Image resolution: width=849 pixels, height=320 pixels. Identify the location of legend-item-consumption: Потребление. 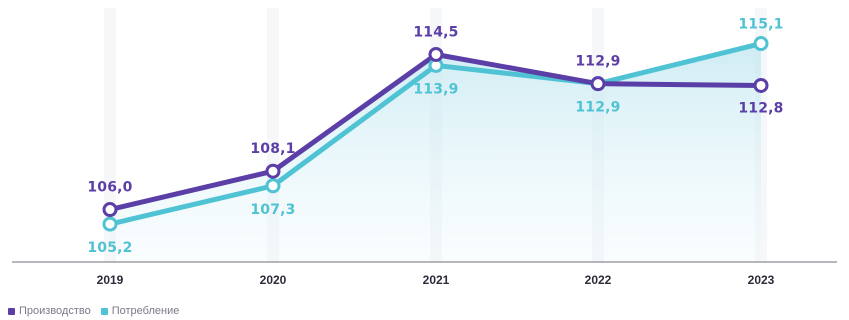
(140, 311).